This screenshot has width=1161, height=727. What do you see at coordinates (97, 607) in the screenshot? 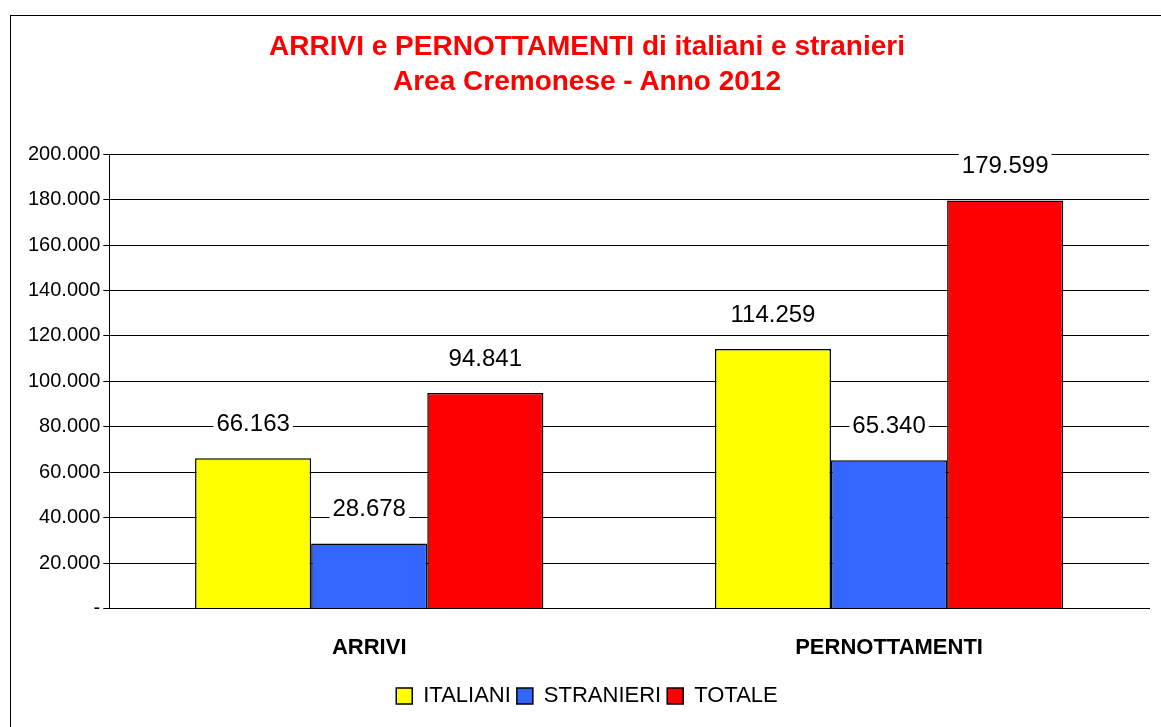
I see `y-tick-label: -` at bounding box center [97, 607].